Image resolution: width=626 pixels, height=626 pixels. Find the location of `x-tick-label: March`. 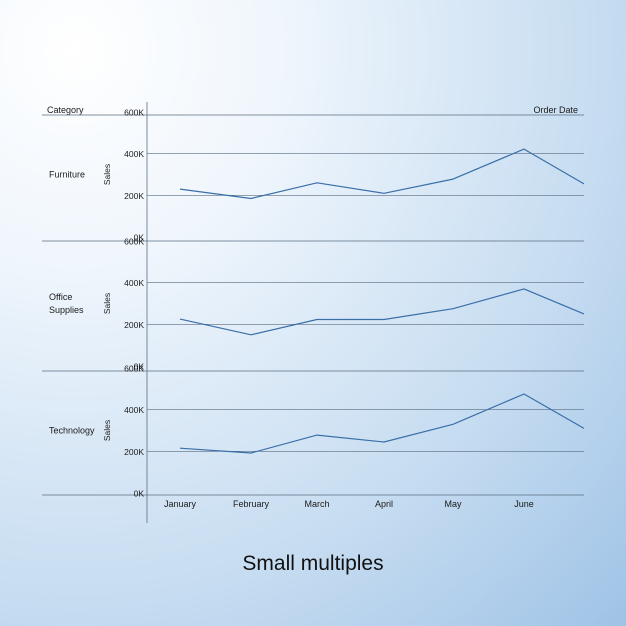

x-tick-label: March is located at coordinates (316, 504).